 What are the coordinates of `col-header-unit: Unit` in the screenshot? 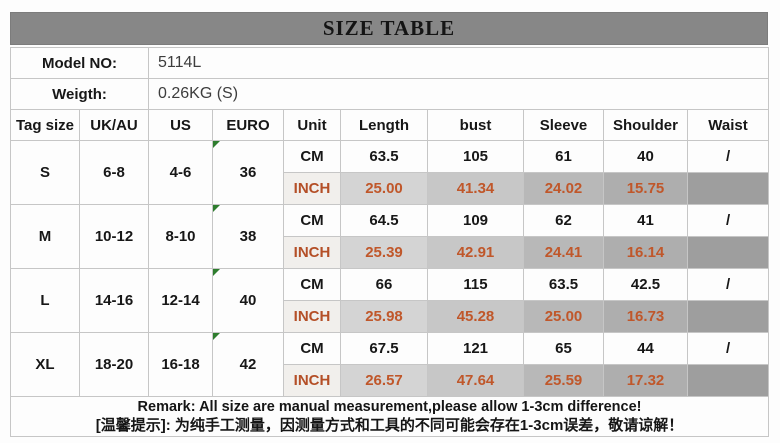 It's located at (312, 125).